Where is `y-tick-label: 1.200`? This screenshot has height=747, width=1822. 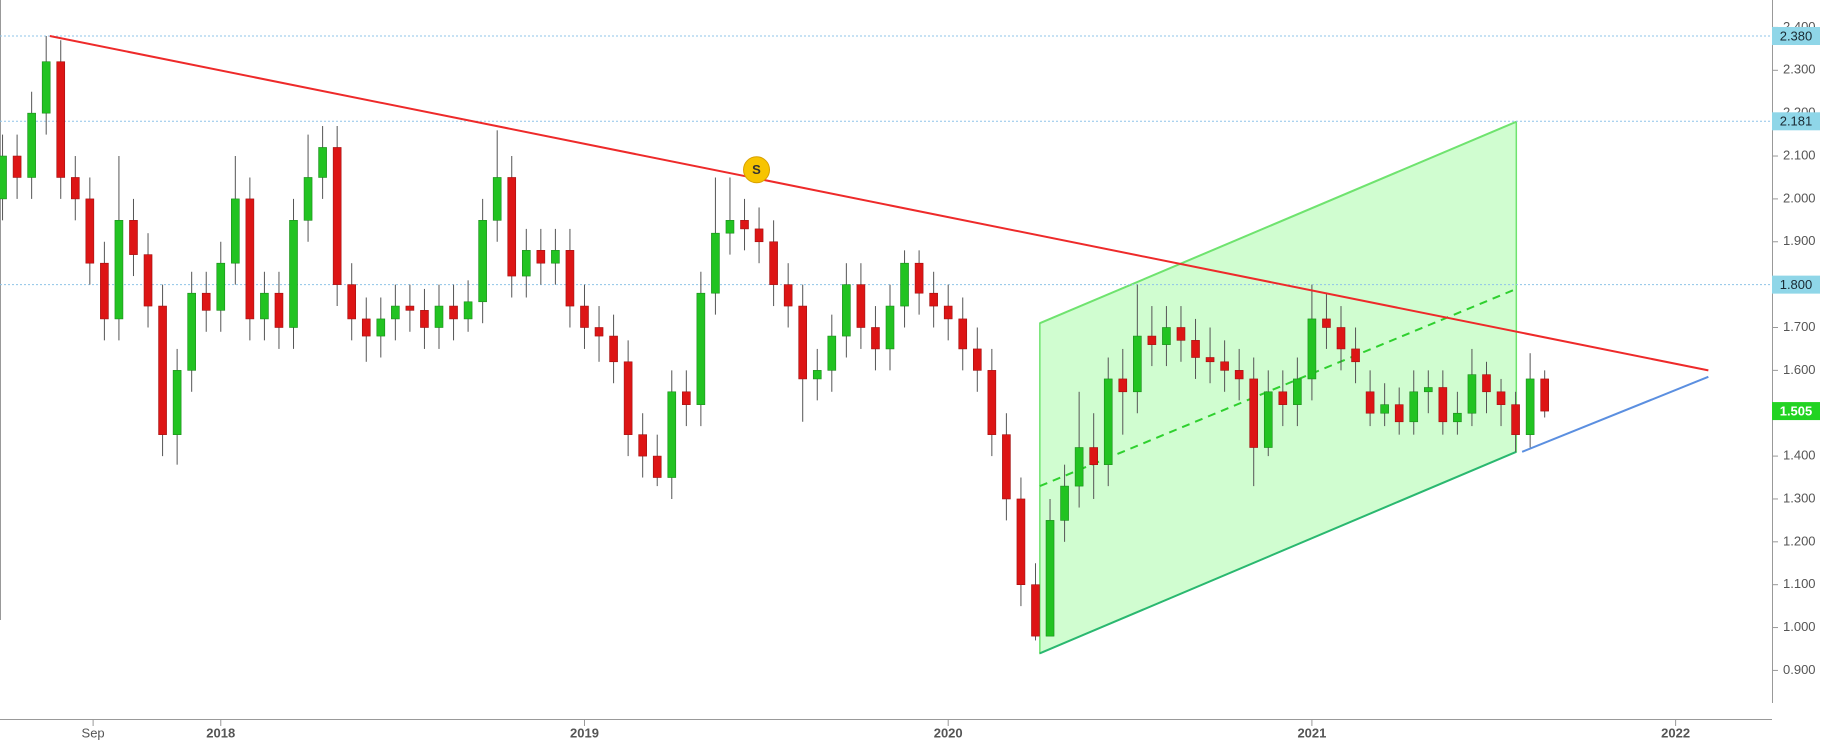 y-tick-label: 1.200 is located at coordinates (1799, 540).